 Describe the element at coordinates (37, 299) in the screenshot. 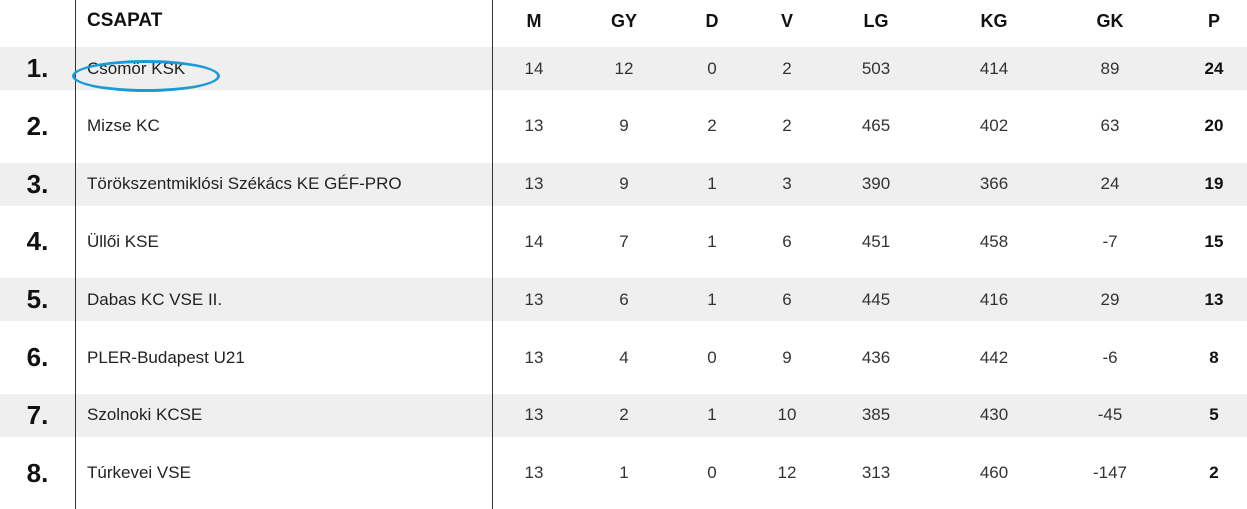

I see `rank-number: 5.` at that location.